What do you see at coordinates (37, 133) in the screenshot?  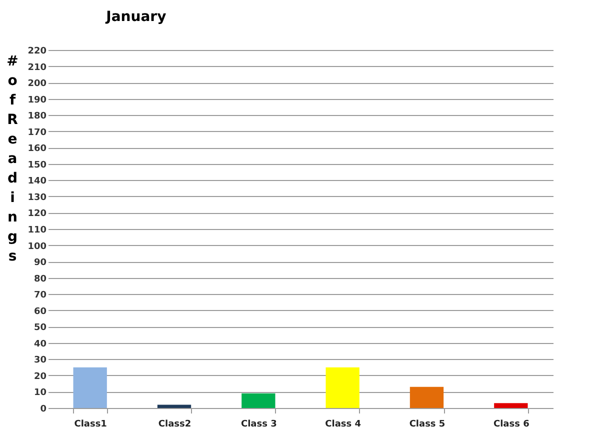 I see `y-tick-label: 170` at bounding box center [37, 133].